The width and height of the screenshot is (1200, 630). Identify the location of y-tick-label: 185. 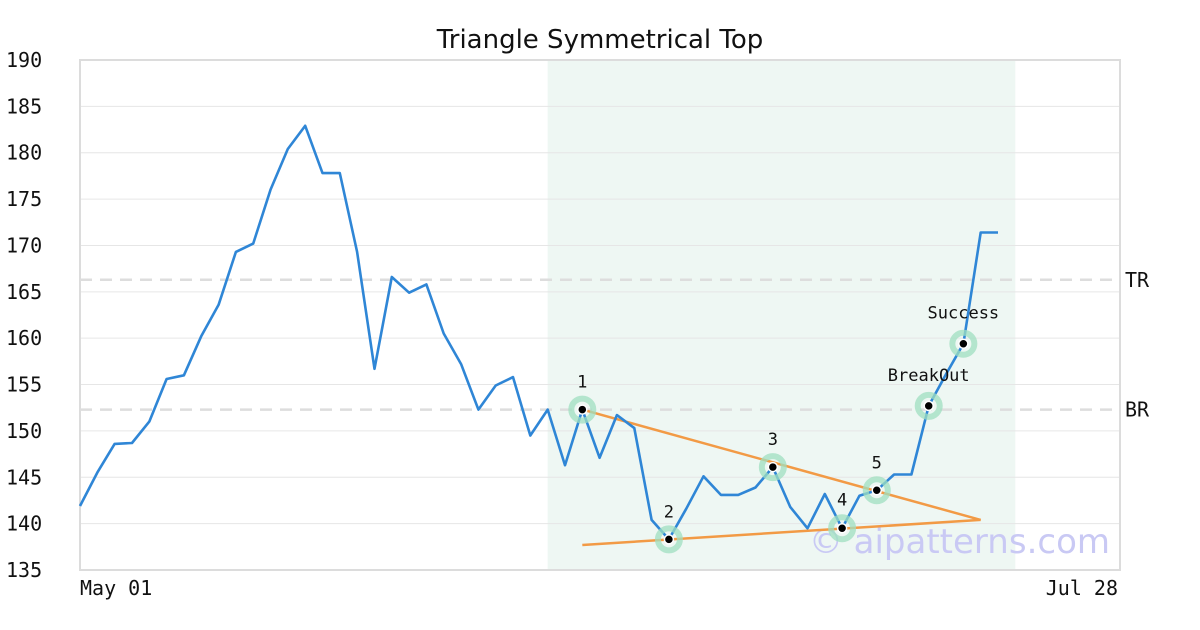
(24, 106).